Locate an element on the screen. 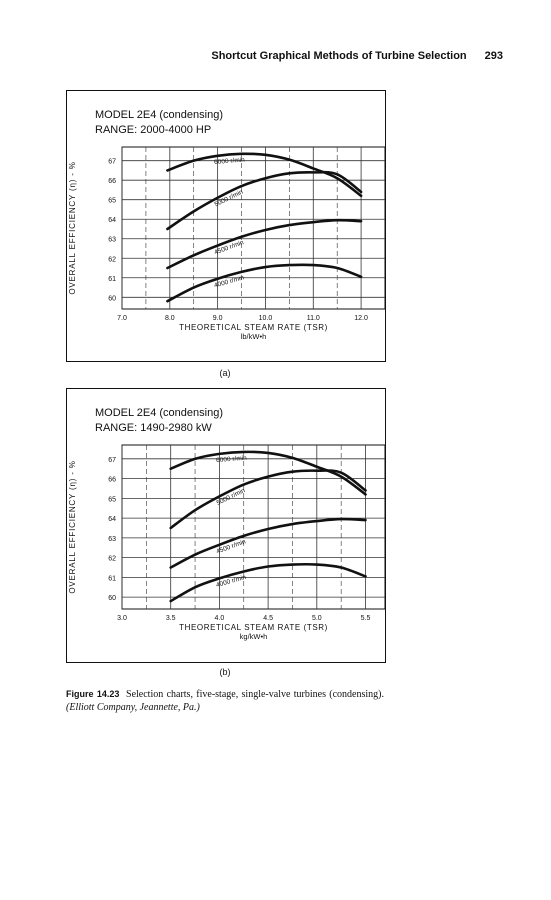 This screenshot has height=900, width=551. page-number: 293 is located at coordinates (493, 56).